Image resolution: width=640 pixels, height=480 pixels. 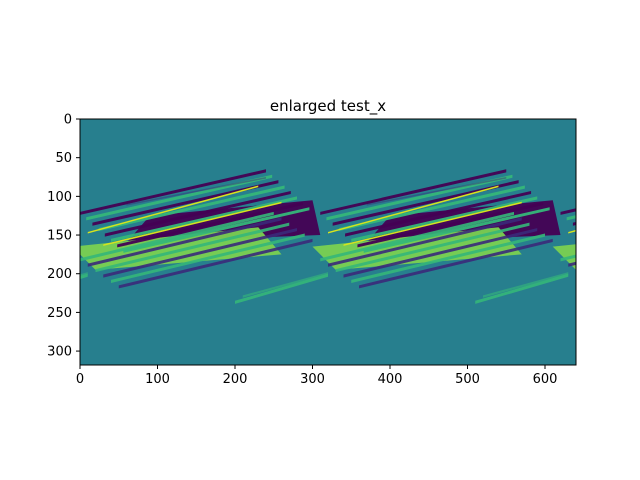 What do you see at coordinates (312, 379) in the screenshot?
I see `x-tick-label: 300` at bounding box center [312, 379].